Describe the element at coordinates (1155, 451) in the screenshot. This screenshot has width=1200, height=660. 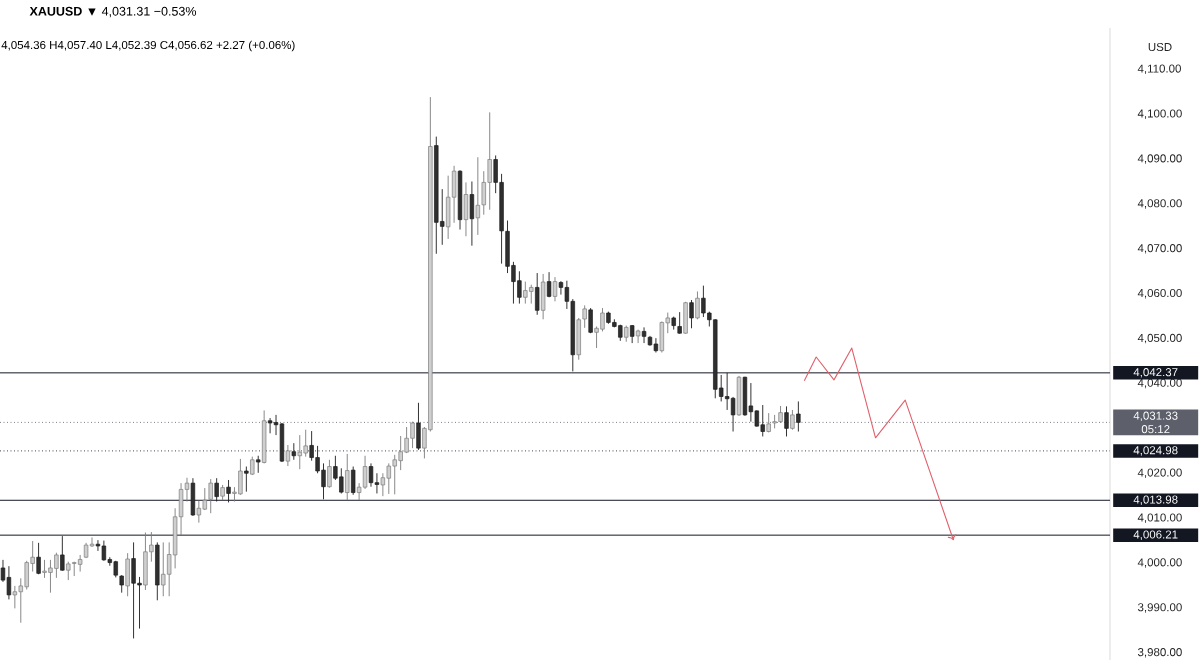
I see `ref-line-label: 4,024.98` at that location.